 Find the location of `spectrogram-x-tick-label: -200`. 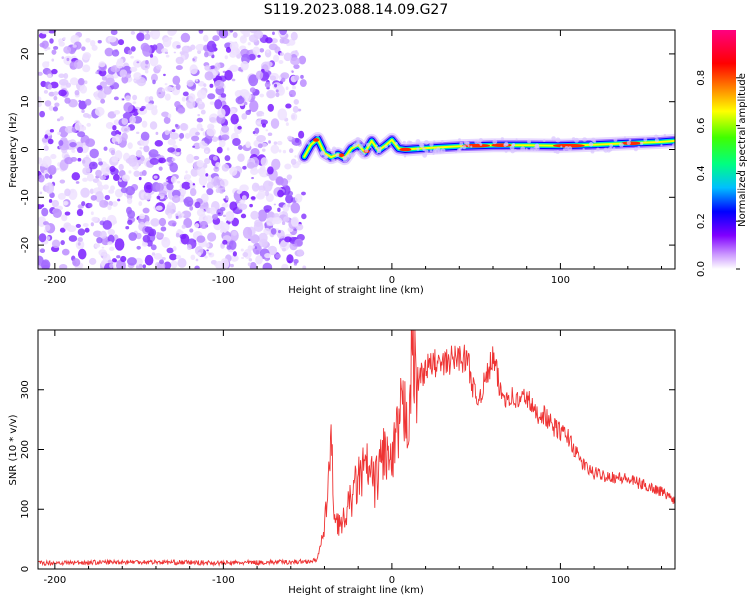

spectrogram-x-tick-label: -200 is located at coordinates (55, 280).